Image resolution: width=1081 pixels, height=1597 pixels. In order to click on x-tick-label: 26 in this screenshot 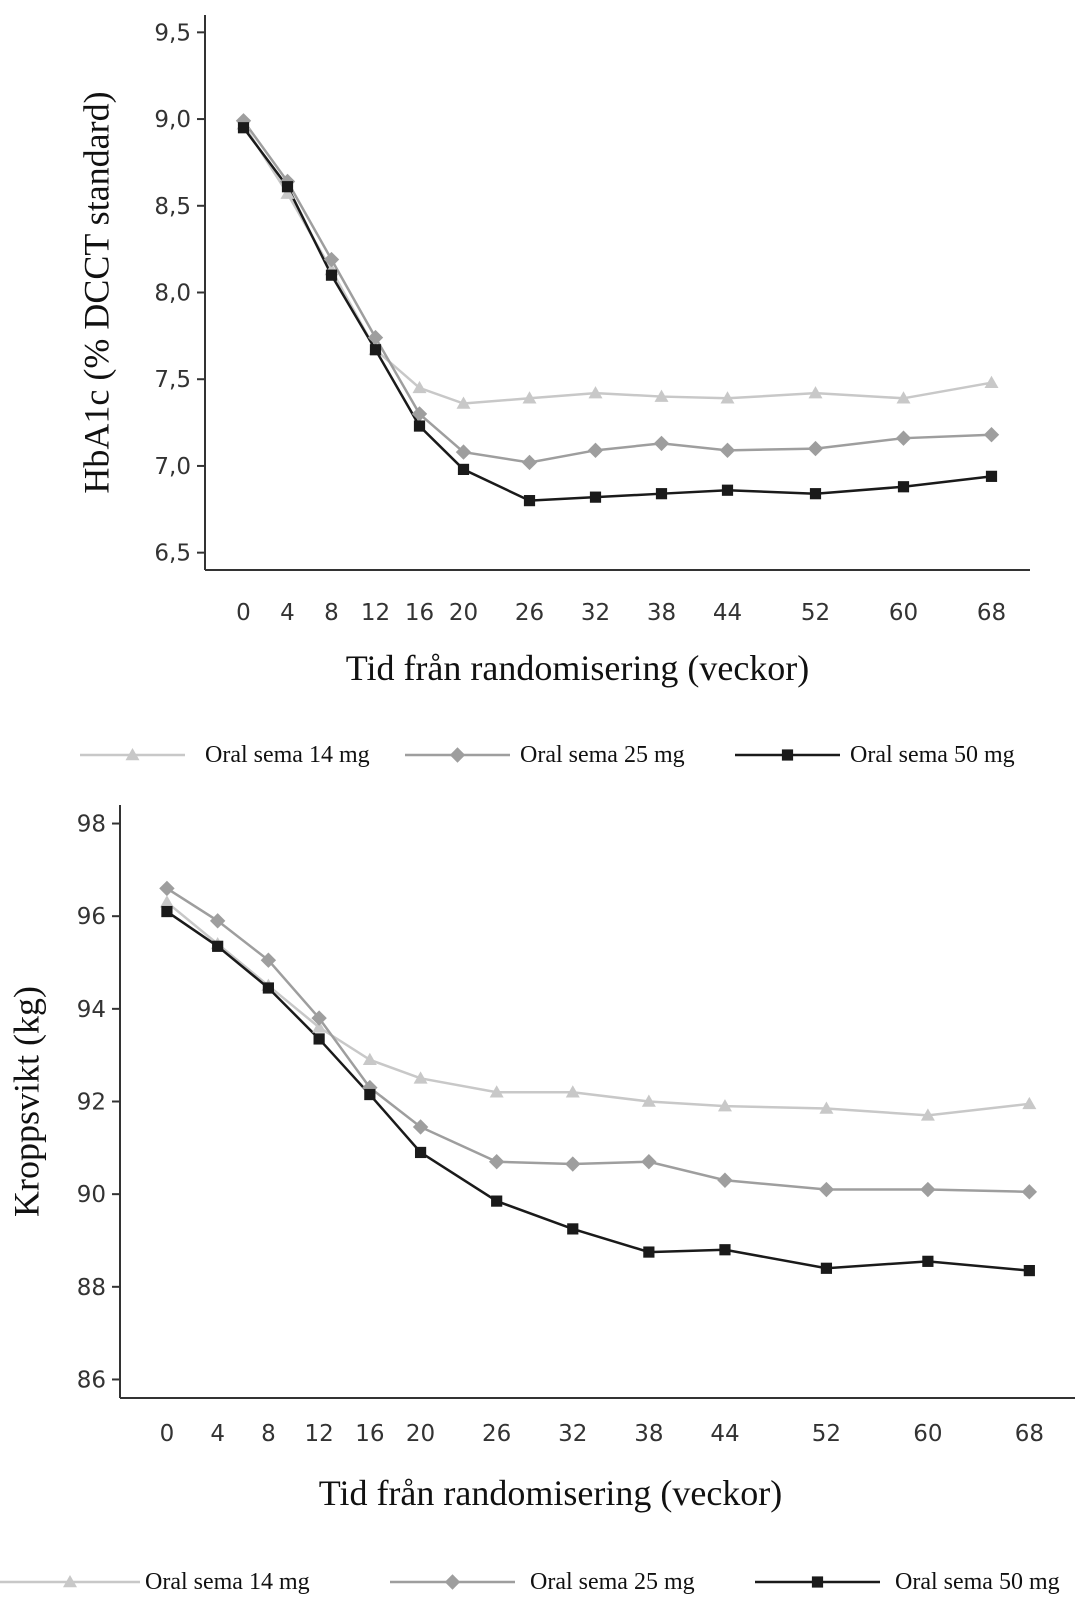, I will do `click(529, 613)`.